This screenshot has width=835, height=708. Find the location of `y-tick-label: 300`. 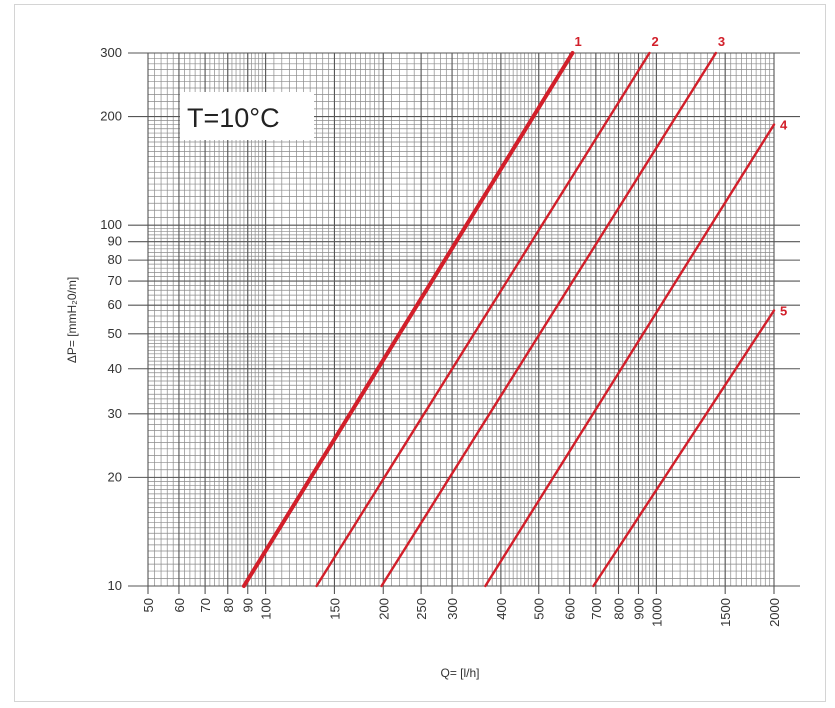

y-tick-label: 300 is located at coordinates (111, 52).